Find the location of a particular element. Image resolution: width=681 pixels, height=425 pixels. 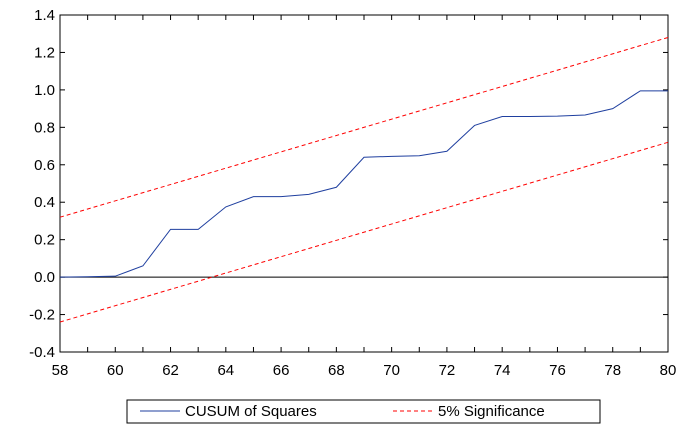

y-tick-label: 0.6 is located at coordinates (44, 165).